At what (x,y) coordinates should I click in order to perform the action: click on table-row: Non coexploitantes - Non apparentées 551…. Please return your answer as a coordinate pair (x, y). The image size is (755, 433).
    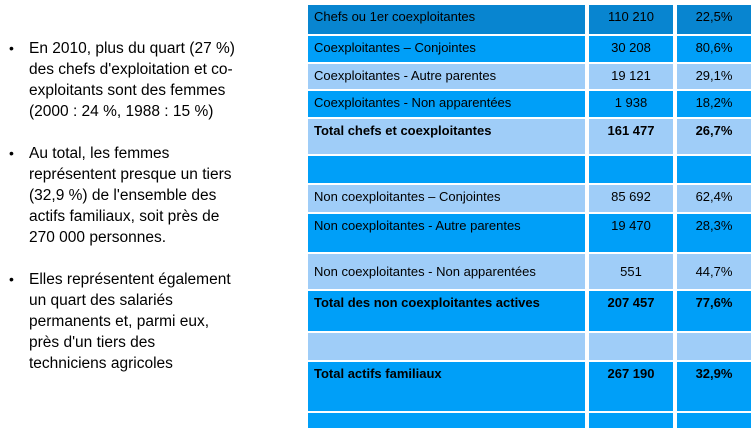
    Looking at the image, I should click on (529, 271).